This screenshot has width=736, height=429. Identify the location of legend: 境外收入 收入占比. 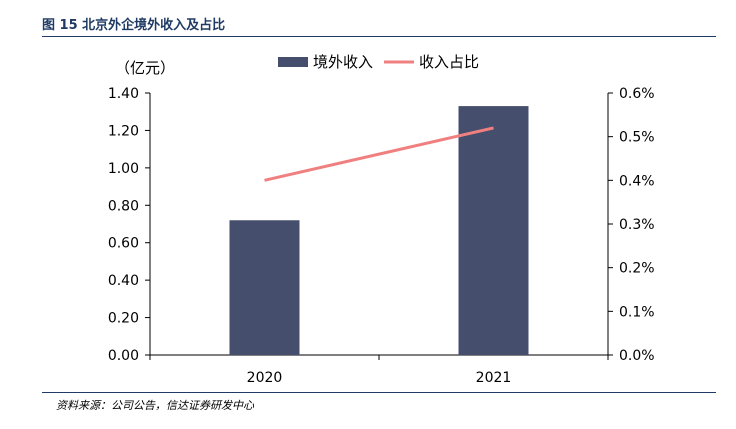
(378, 62).